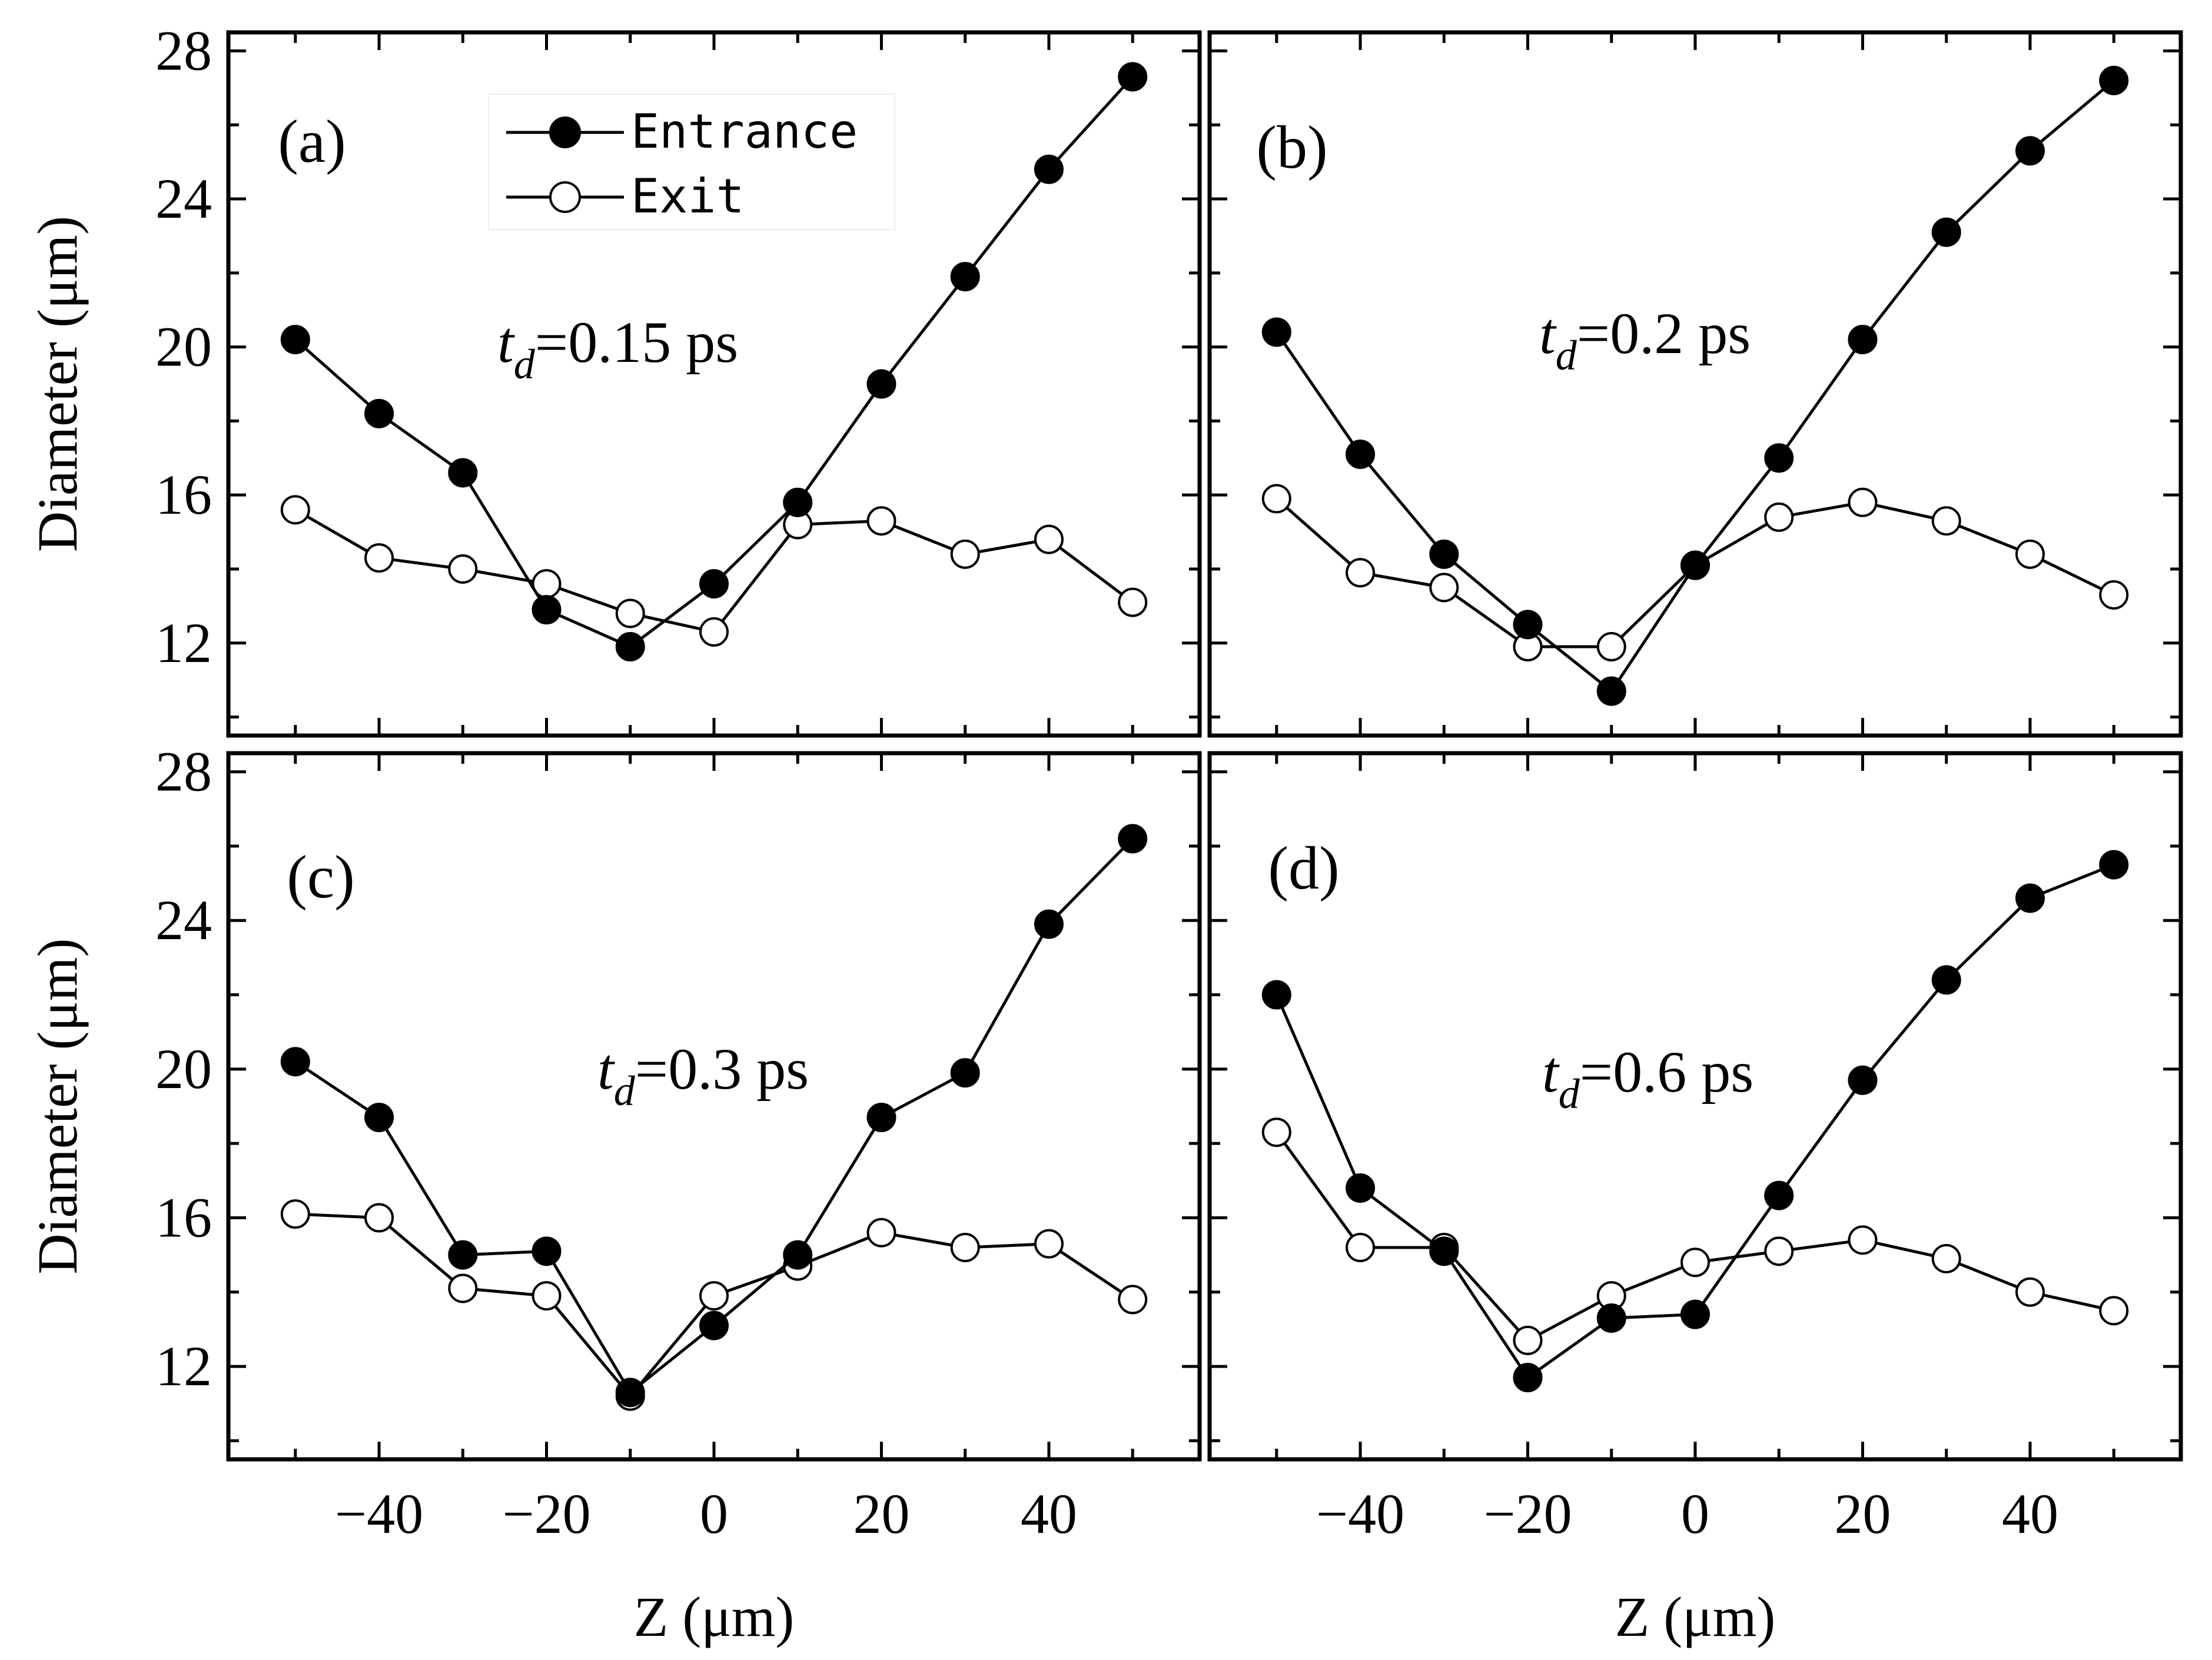 This screenshot has height=1660, width=2212. What do you see at coordinates (312, 141) in the screenshot?
I see `panel-label: (a)` at bounding box center [312, 141].